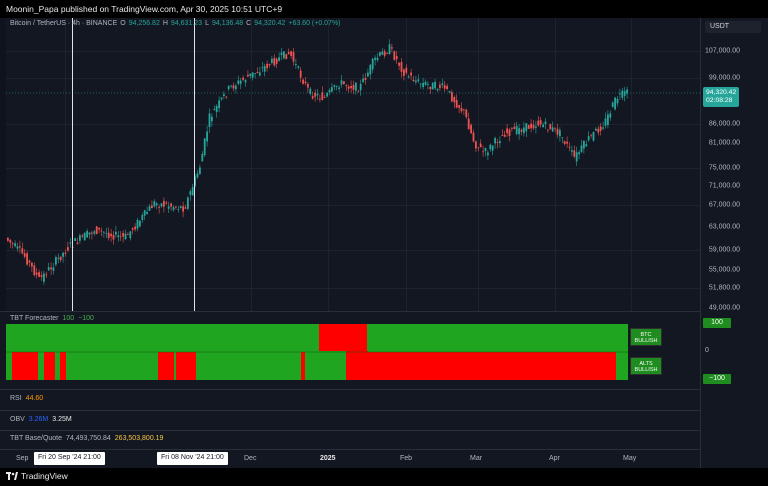 The height and width of the screenshot is (486, 768). I want to click on price-tick: 71,000.00, so click(724, 186).